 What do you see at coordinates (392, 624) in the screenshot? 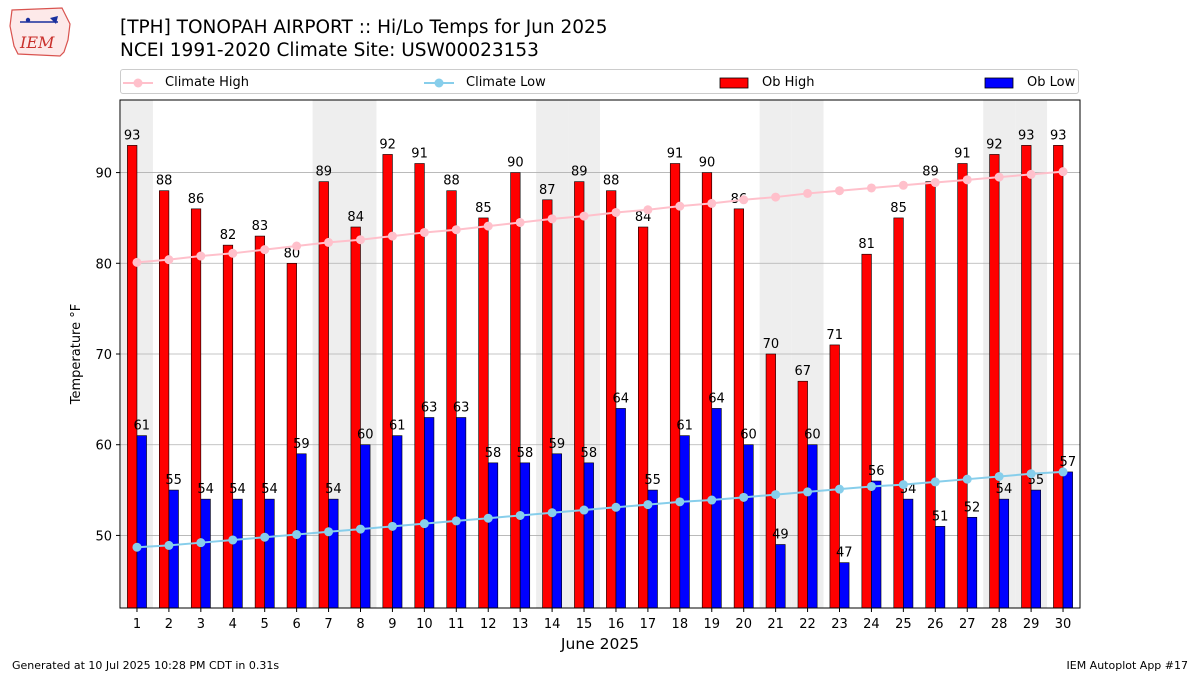
I see `x-tick-label: 9` at bounding box center [392, 624].